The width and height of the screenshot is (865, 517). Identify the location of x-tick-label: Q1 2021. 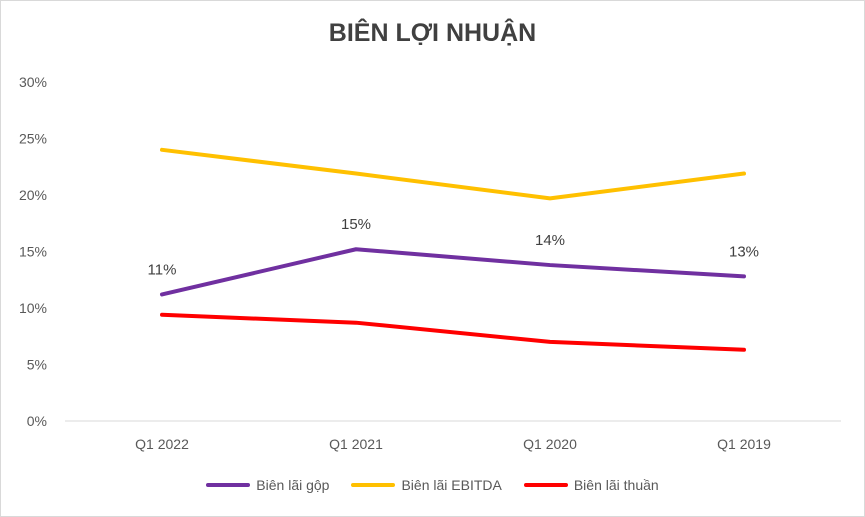
(356, 444).